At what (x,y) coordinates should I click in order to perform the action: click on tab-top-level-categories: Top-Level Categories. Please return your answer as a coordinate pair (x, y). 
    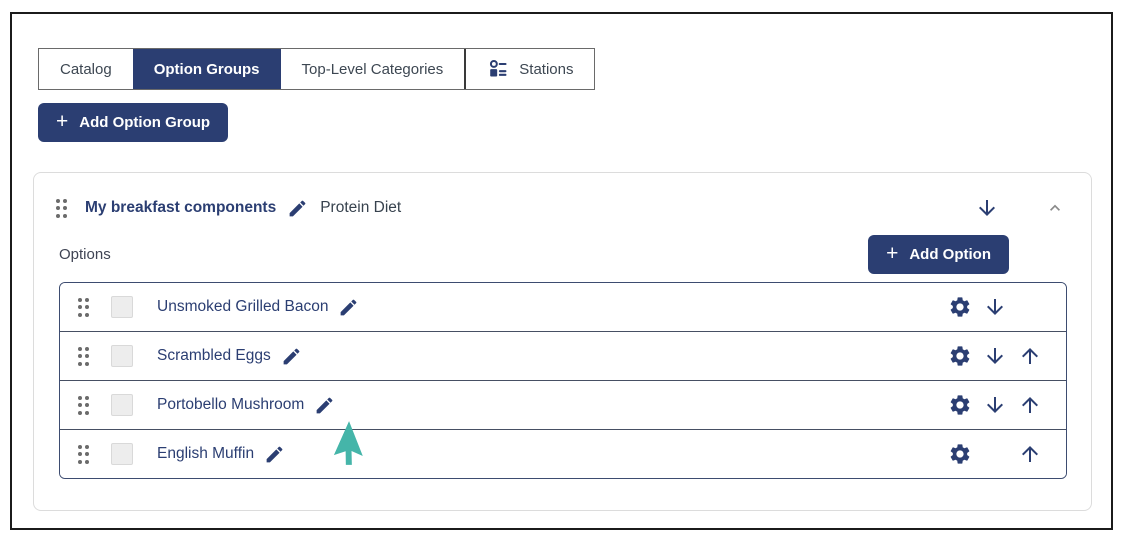
    Looking at the image, I should click on (373, 69).